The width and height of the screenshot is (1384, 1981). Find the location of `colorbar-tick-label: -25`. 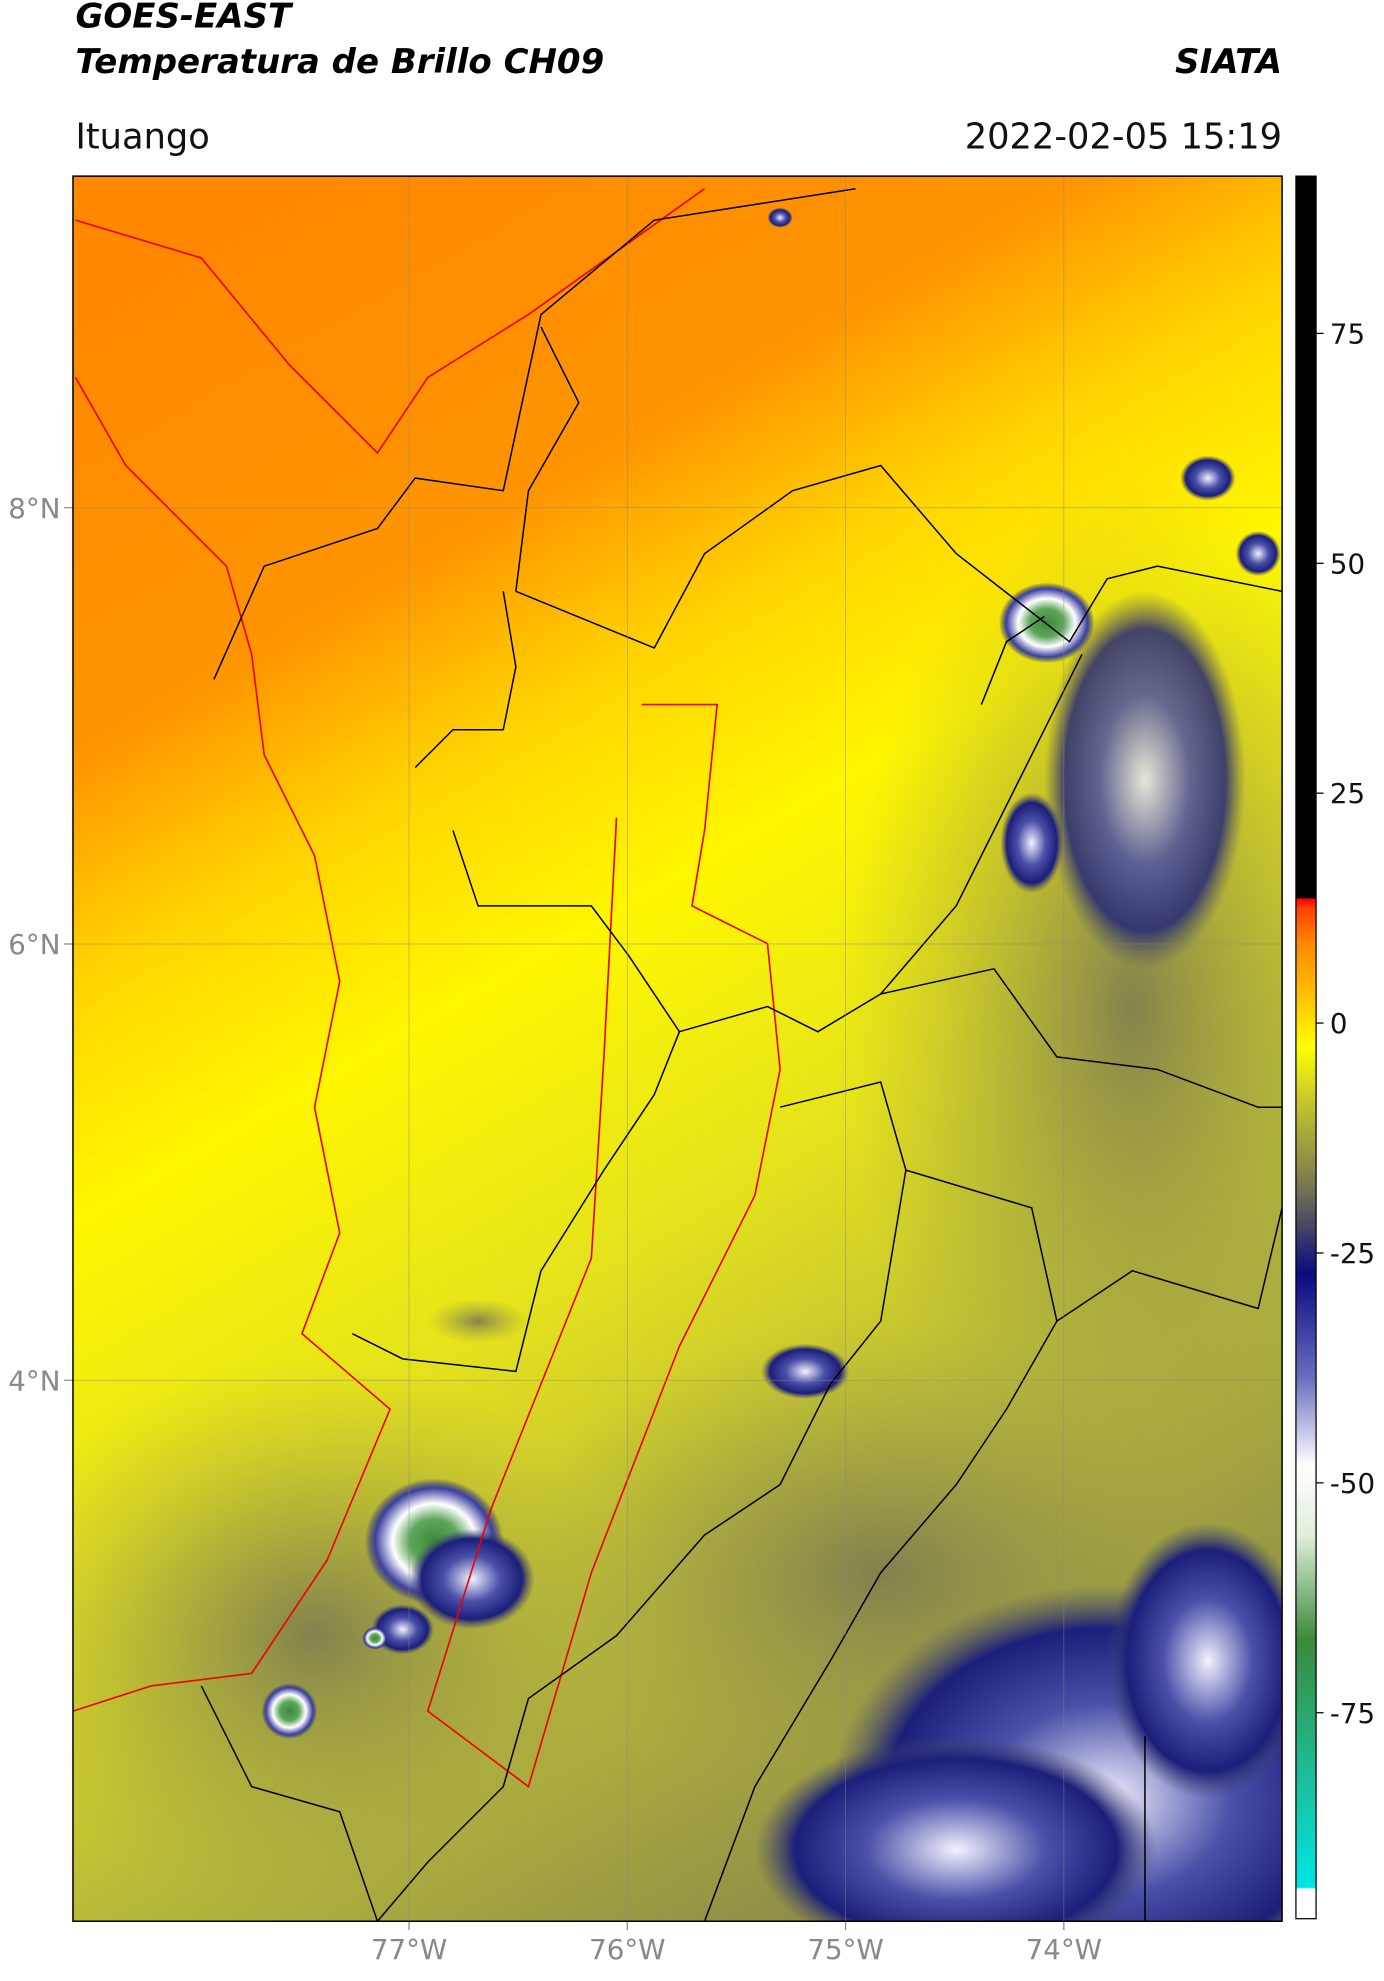

colorbar-tick-label: -25 is located at coordinates (1352, 1253).